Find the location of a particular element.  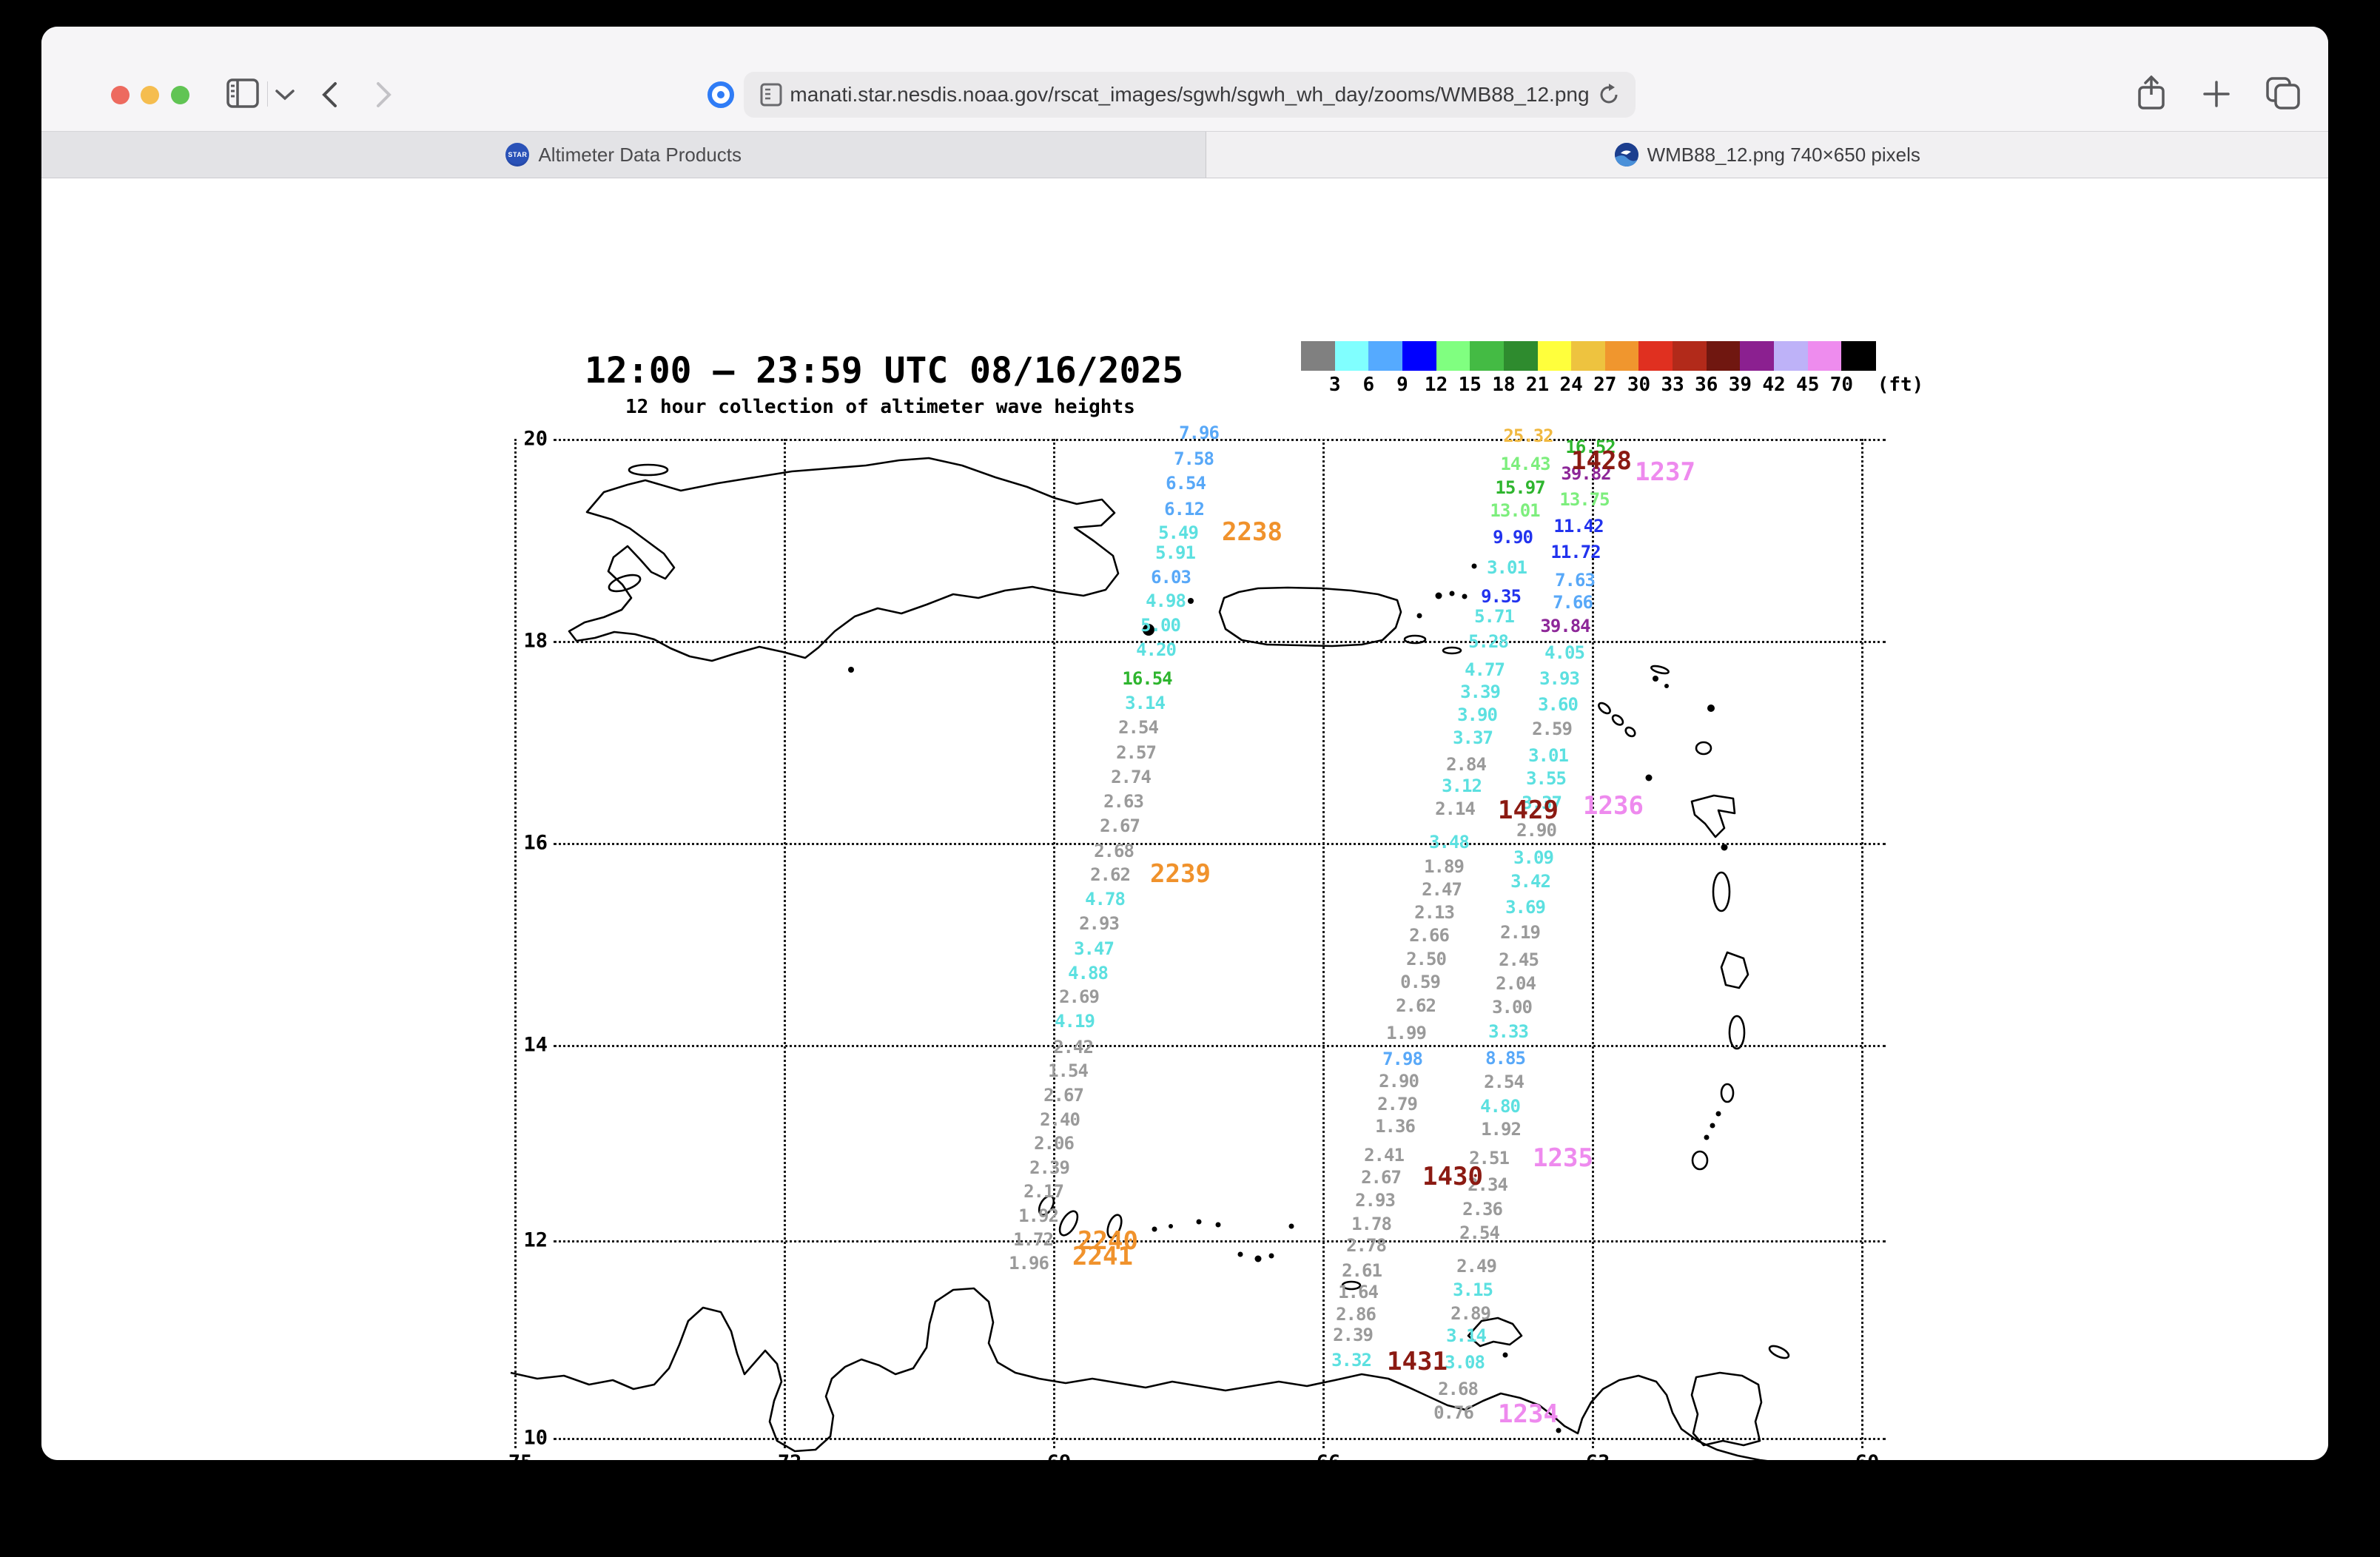

close-window-button is located at coordinates (121, 95).